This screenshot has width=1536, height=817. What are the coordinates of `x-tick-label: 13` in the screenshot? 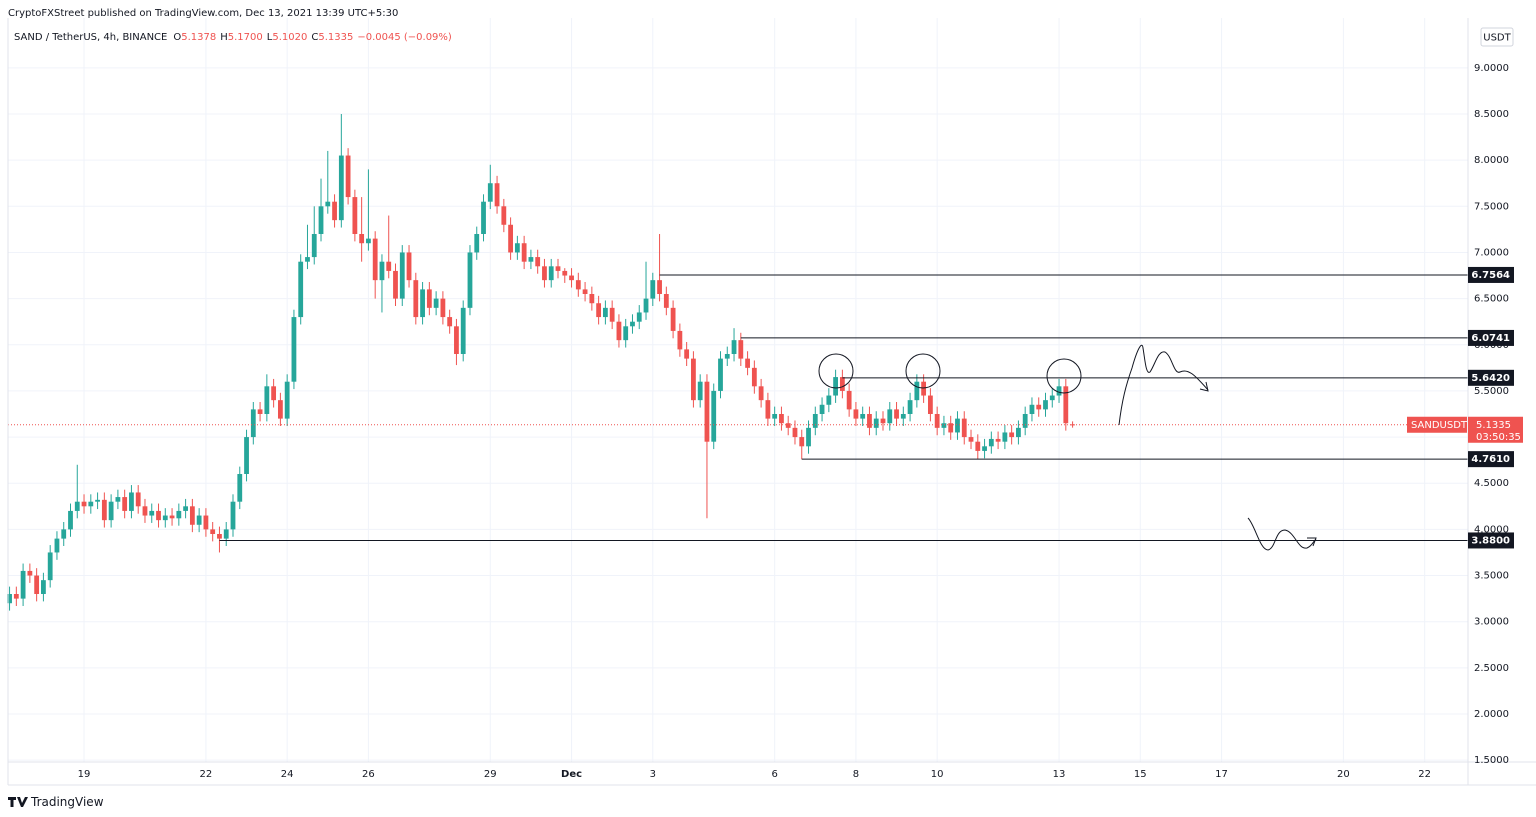 It's located at (1059, 774).